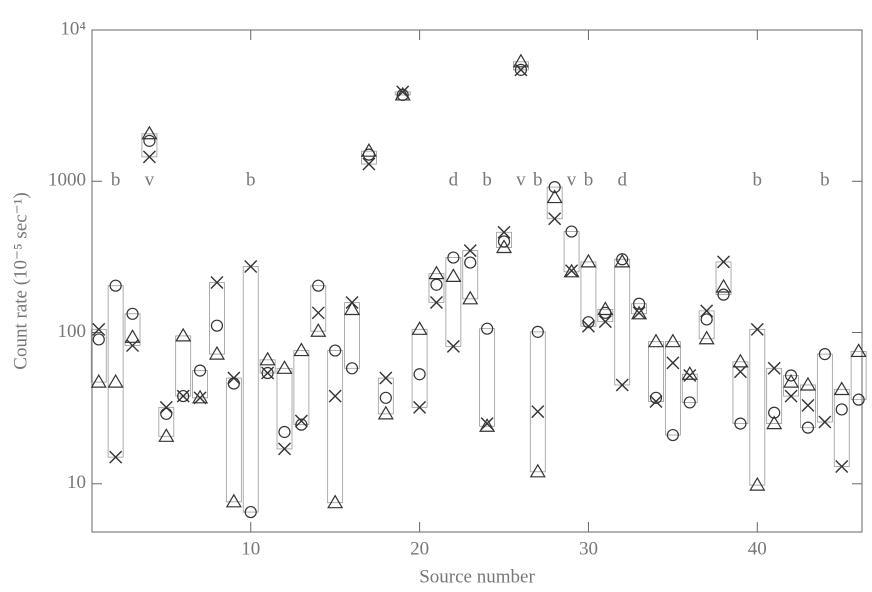  Describe the element at coordinates (76, 482) in the screenshot. I see `y-tick-label: 10` at that location.